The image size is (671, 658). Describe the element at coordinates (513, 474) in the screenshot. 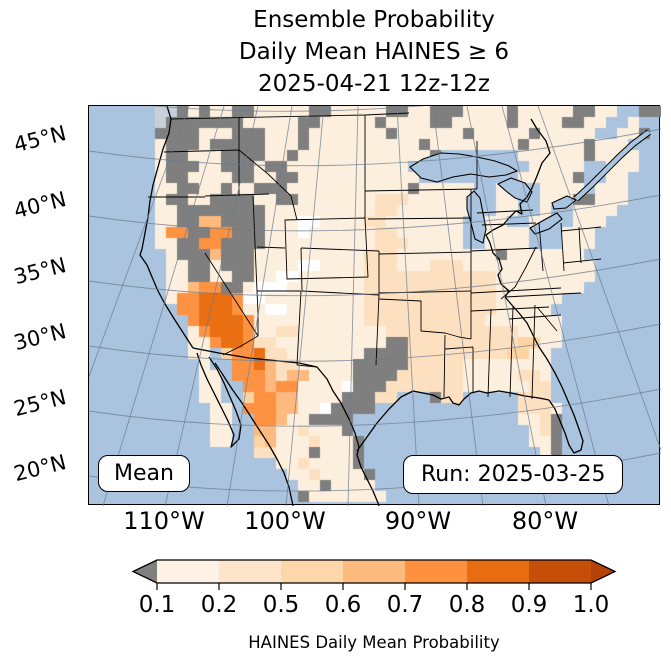

I see `run-date-annotation-box: Run: 2025-03-25` at that location.